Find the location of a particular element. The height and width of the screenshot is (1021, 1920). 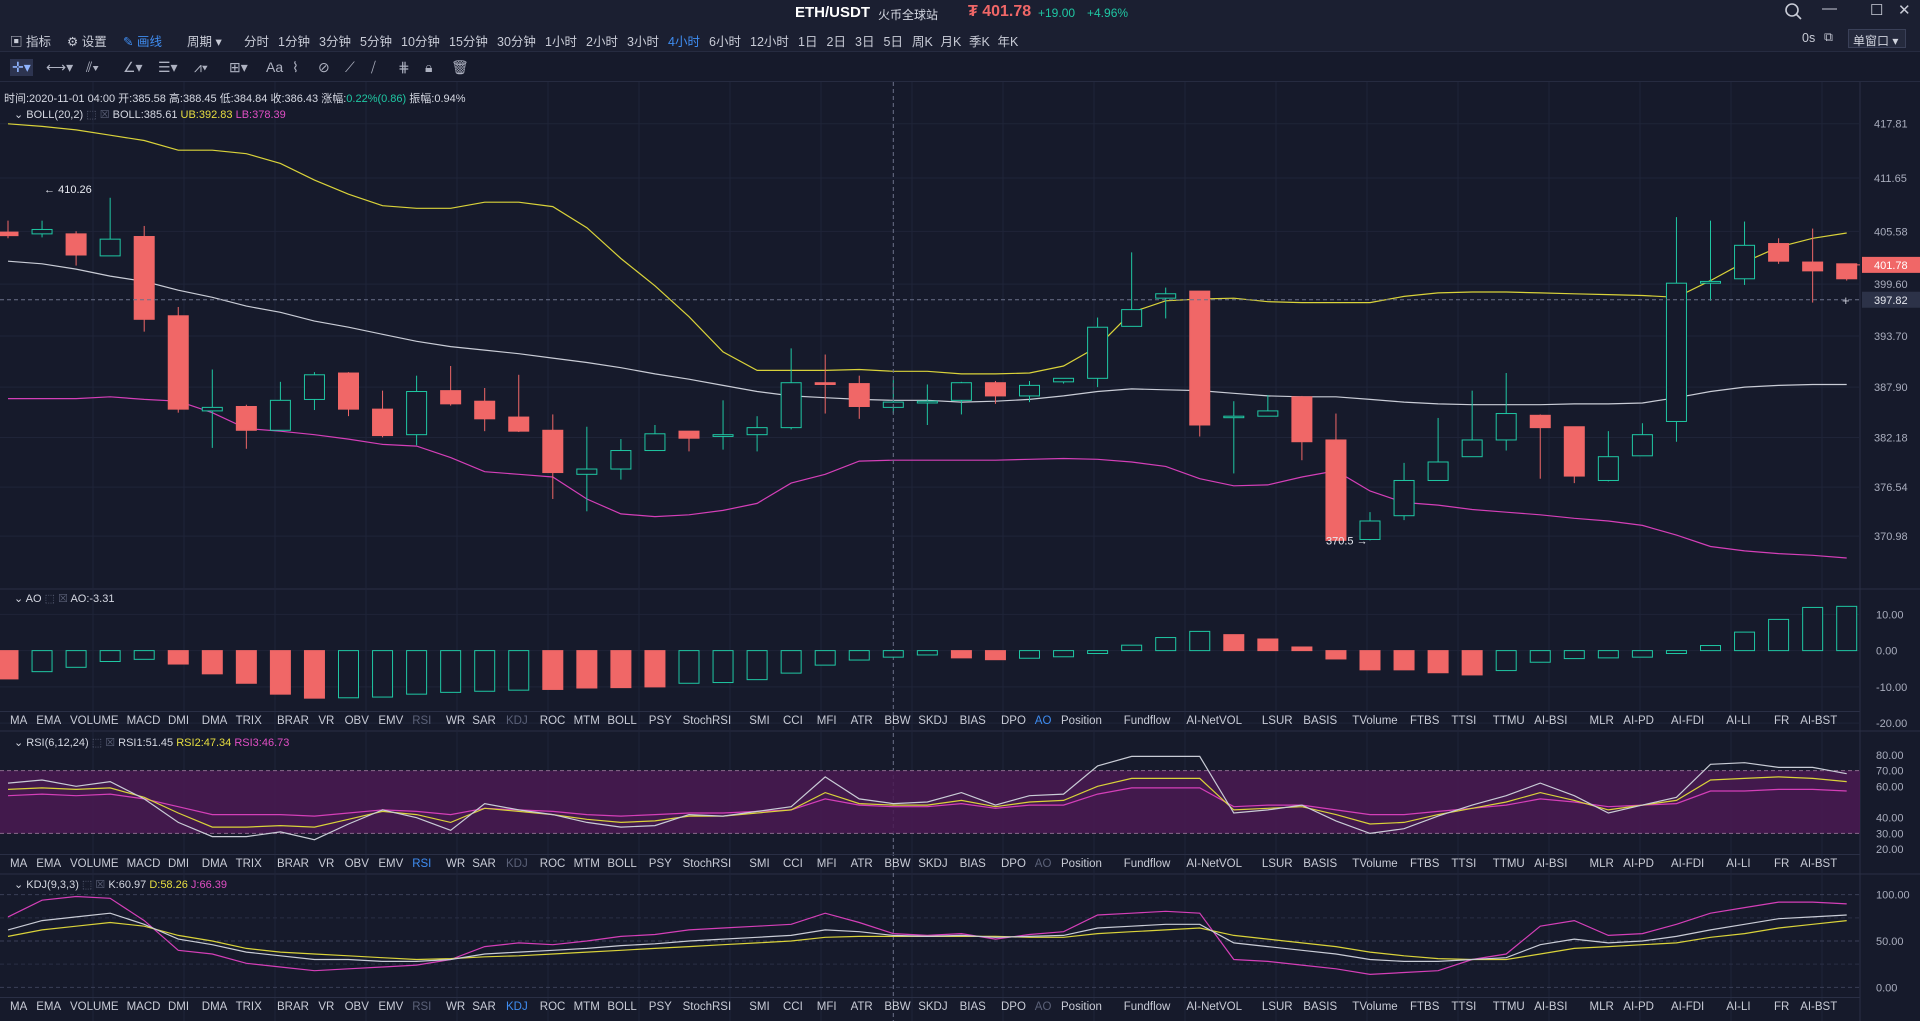

search-icon is located at coordinates (1793, 13).